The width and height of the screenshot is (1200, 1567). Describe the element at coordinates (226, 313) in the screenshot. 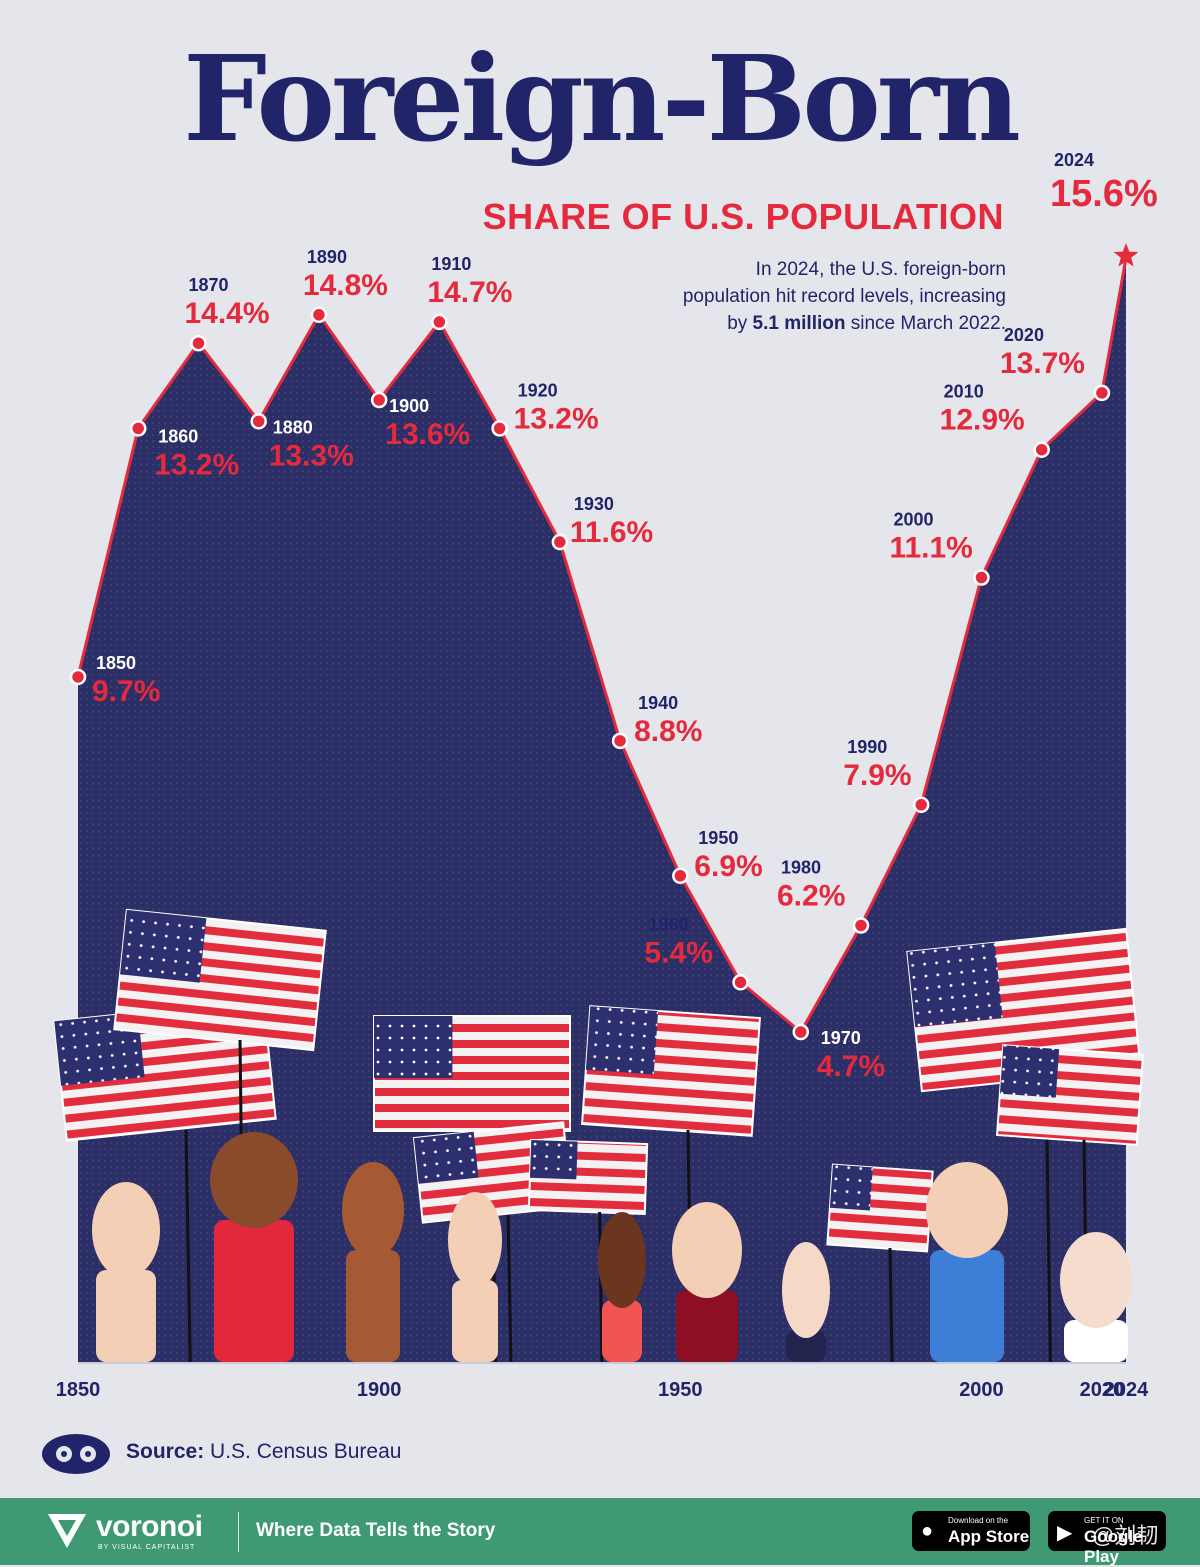

I see `value-label: 14.4%` at that location.